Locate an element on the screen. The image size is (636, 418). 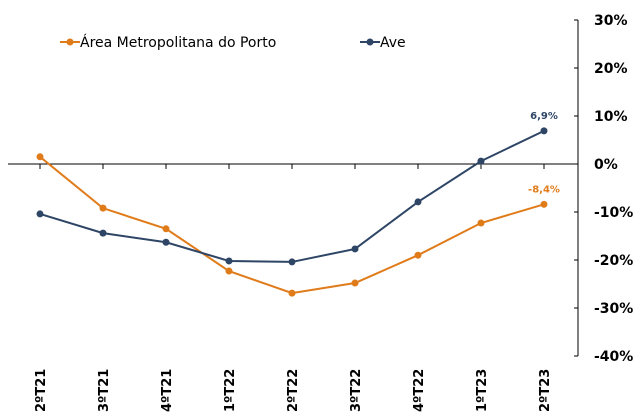
y-tick-label: -20% is located at coordinates (613, 261).